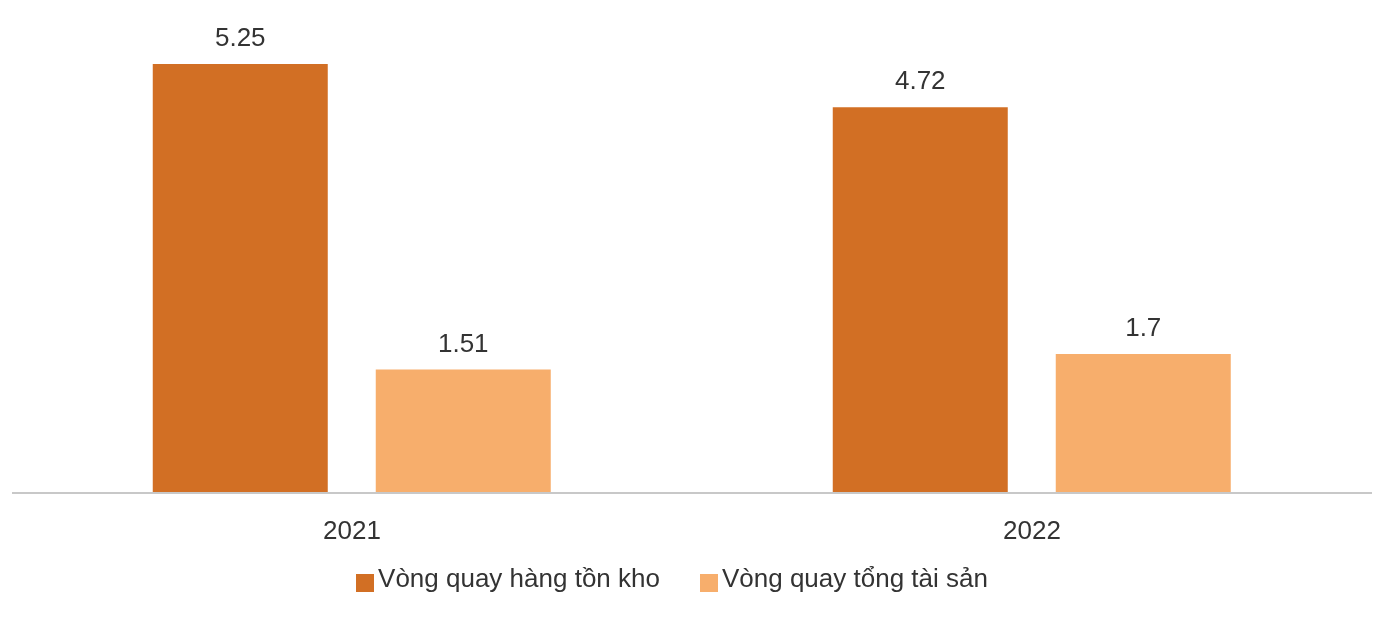 The height and width of the screenshot is (641, 1392). Describe the element at coordinates (854, 578) in the screenshot. I see `legend-label: Vòng quay tổng tài sản` at that location.